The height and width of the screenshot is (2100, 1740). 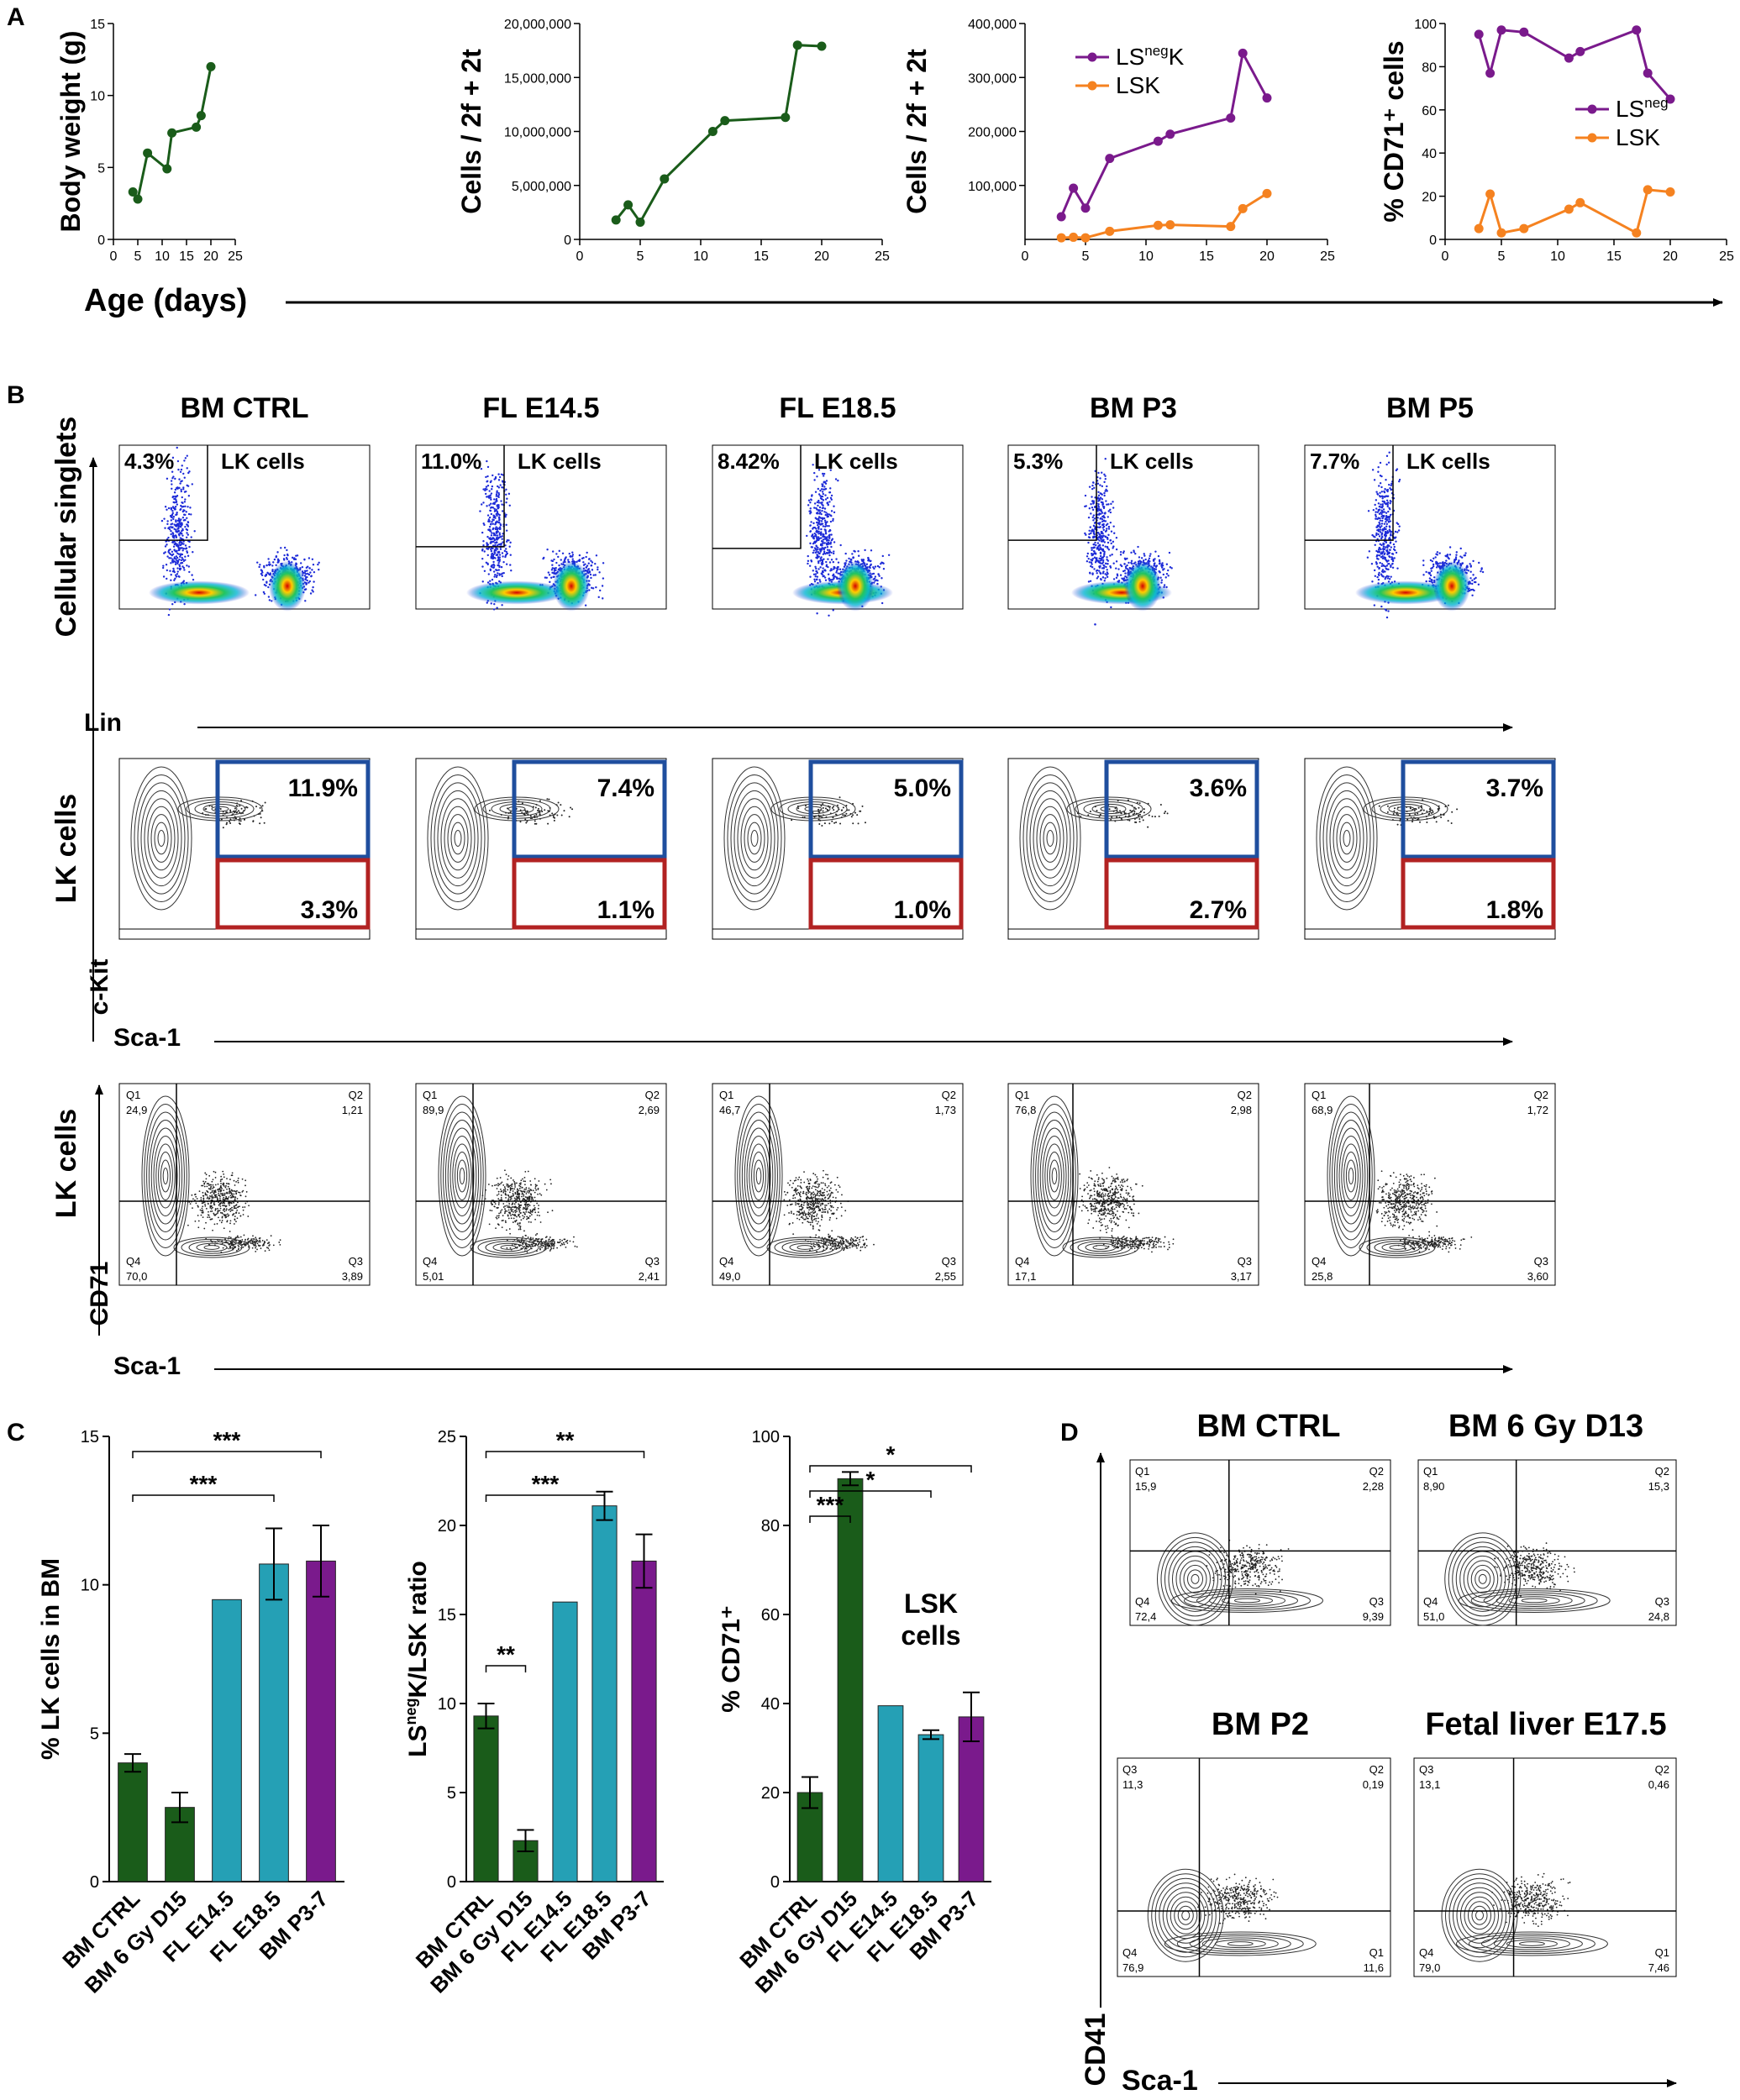 I want to click on legend-marker, so click(x=1592, y=138).